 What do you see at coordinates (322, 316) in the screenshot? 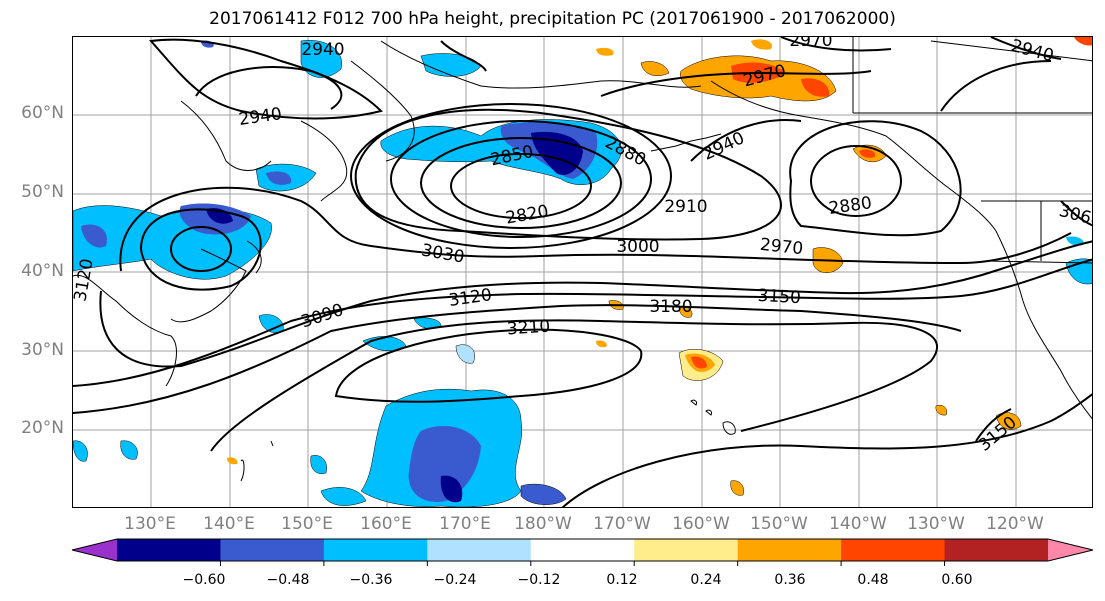
I see `contour-label: 3090` at bounding box center [322, 316].